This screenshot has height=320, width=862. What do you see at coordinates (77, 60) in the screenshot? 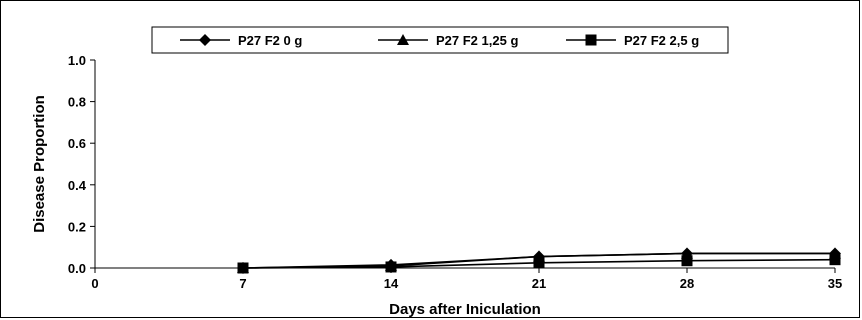
I see `y-tick-label: 1.0` at bounding box center [77, 60].